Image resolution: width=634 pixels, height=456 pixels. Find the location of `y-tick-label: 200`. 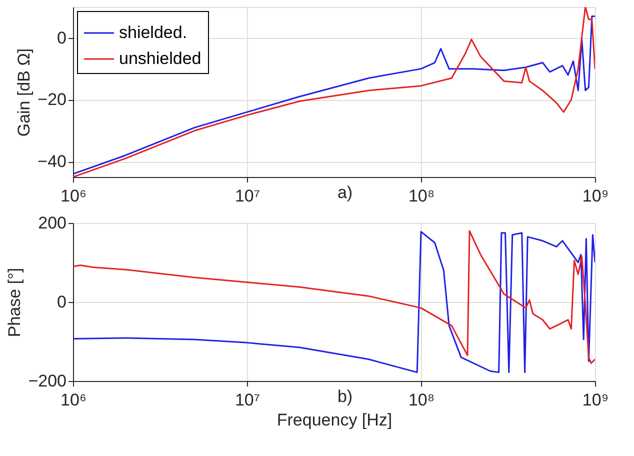

y-tick-label: 200 is located at coordinates (52, 223).